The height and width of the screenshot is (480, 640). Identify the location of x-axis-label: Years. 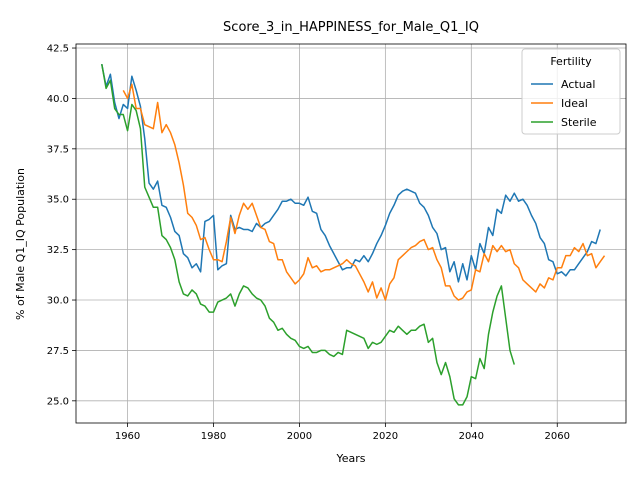
(350, 458).